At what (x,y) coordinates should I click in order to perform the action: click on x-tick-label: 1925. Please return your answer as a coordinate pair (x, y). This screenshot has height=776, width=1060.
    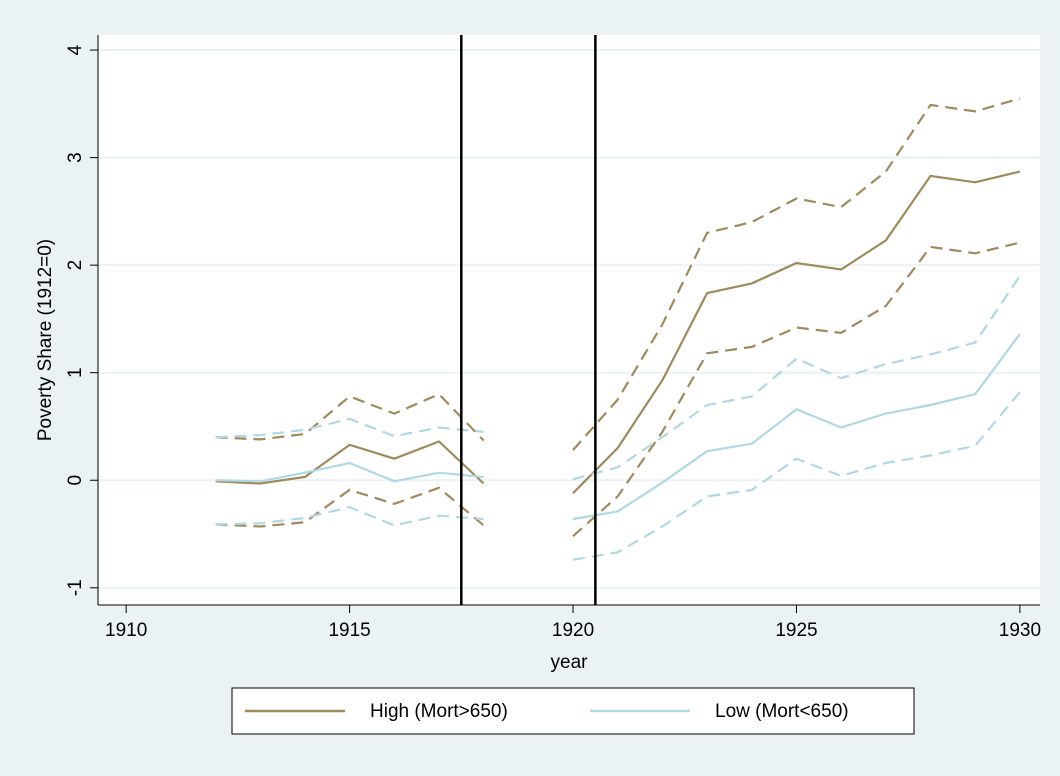
    Looking at the image, I should click on (796, 630).